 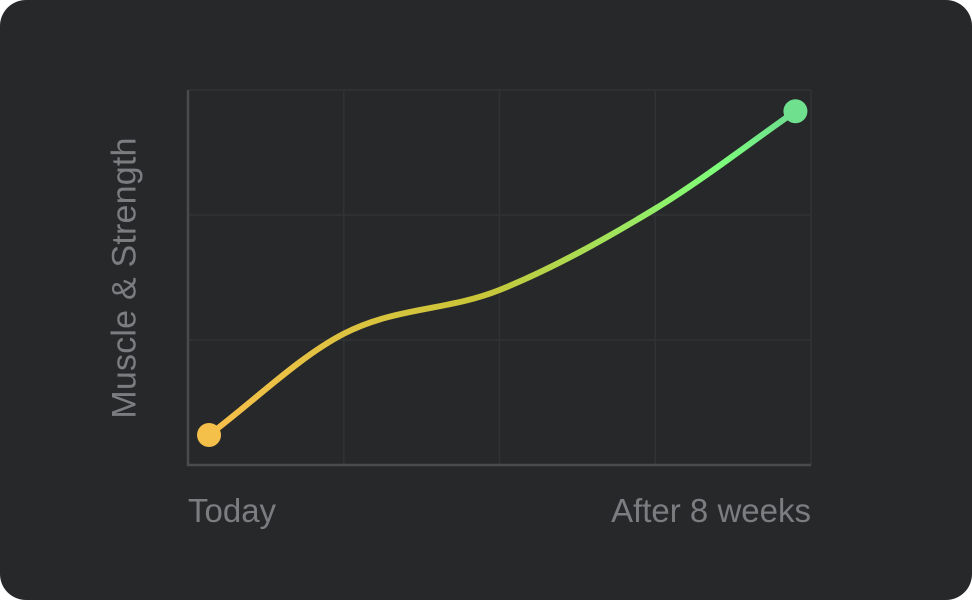 I want to click on x-tick-label-today: Today, so click(x=232, y=510).